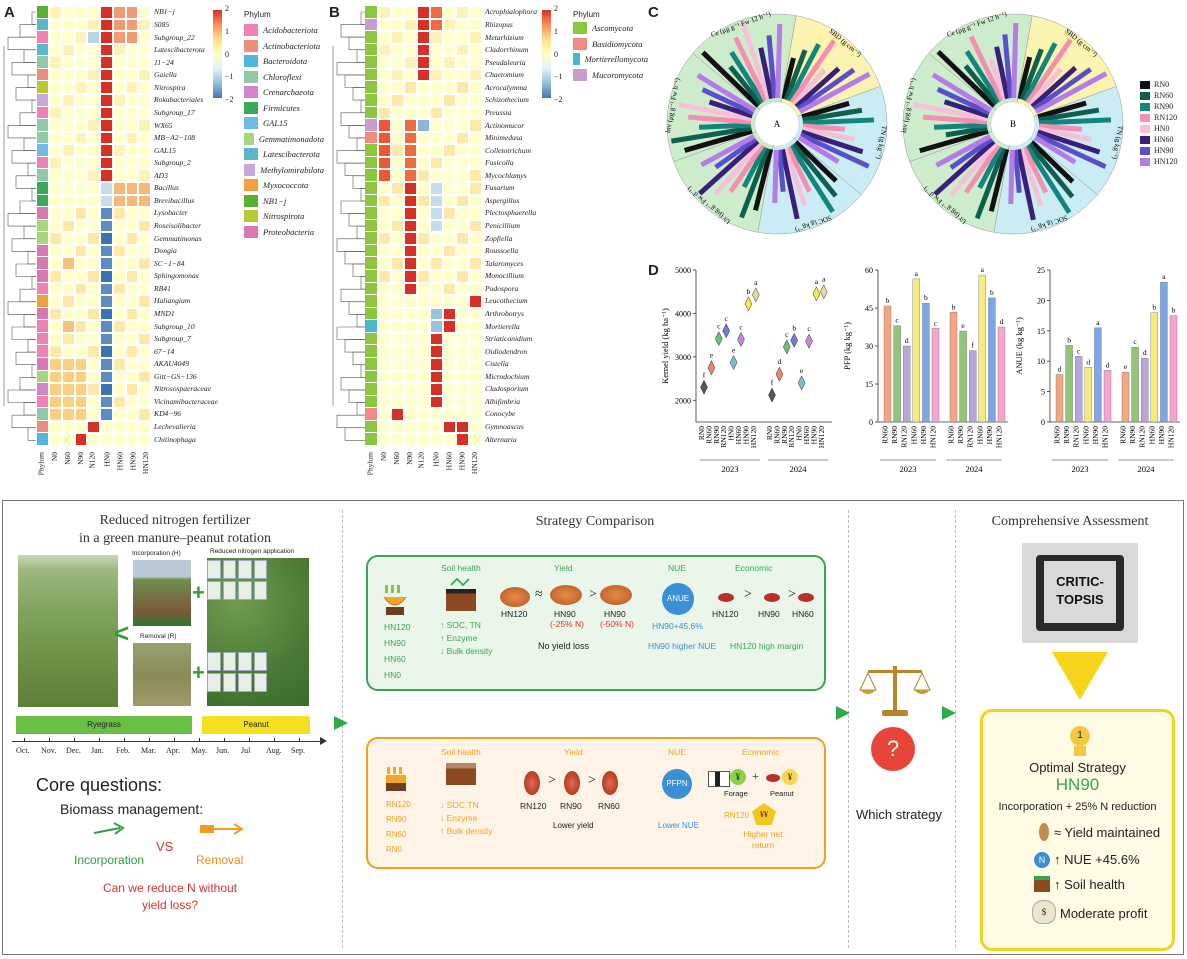  What do you see at coordinates (504, 427) in the screenshot?
I see `taxon-label: Gymnoascus` at bounding box center [504, 427].